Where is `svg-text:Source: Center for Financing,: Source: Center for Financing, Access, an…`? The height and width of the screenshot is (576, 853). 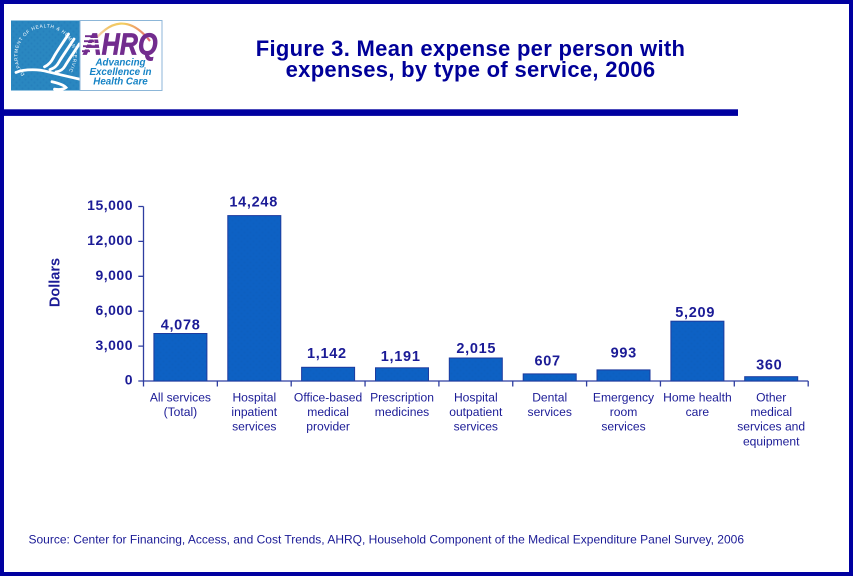
svg-text:Source: Center for Financing,: Source: Center for Financing, Access, an… is located at coordinates (387, 540).